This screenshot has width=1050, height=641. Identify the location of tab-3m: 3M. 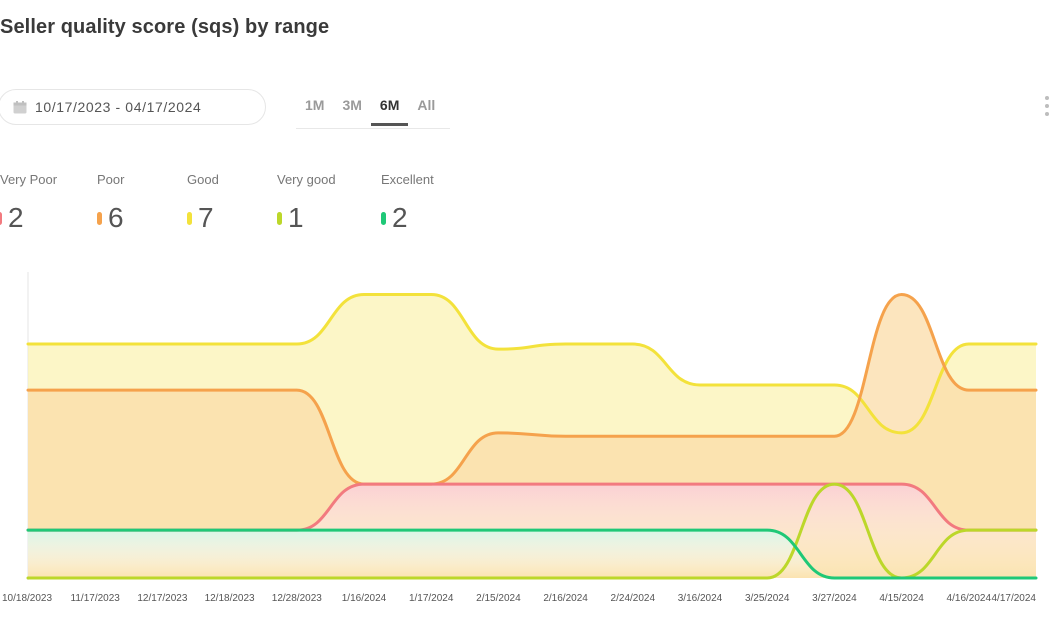
(352, 105).